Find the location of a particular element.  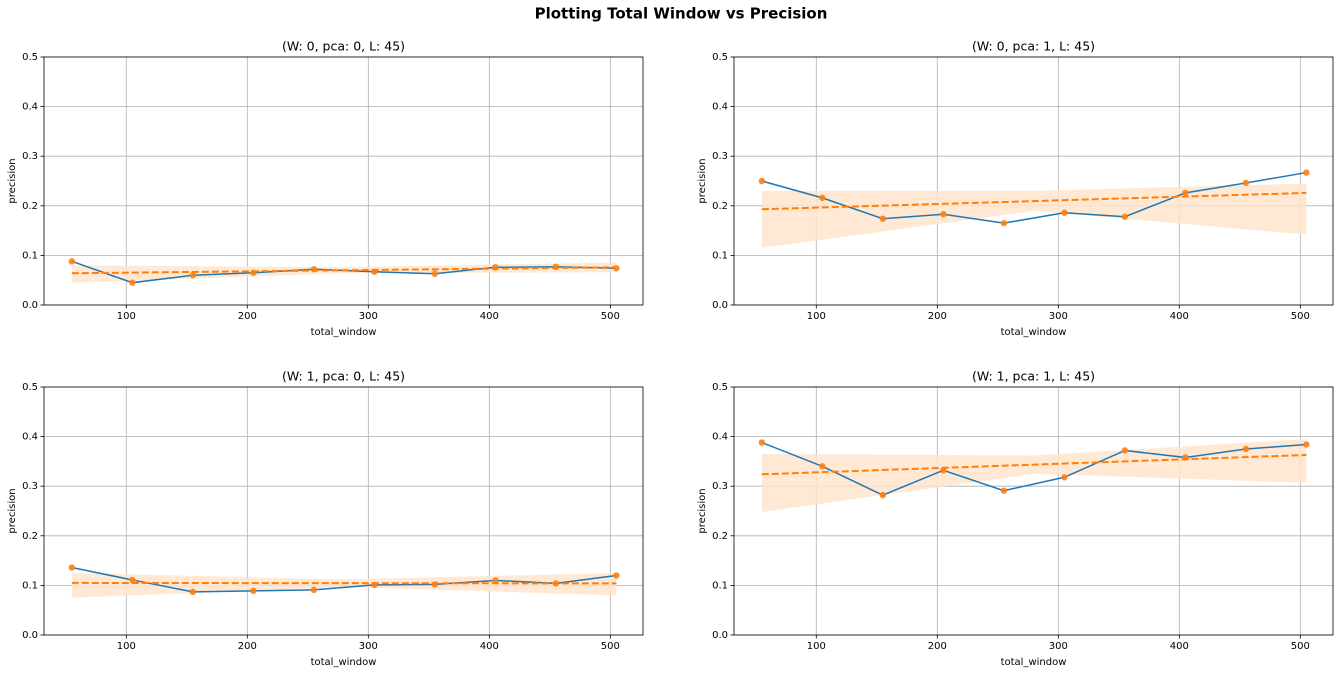

subplot-title: (W: 1, pca: 1, L: 45) is located at coordinates (1033, 376).